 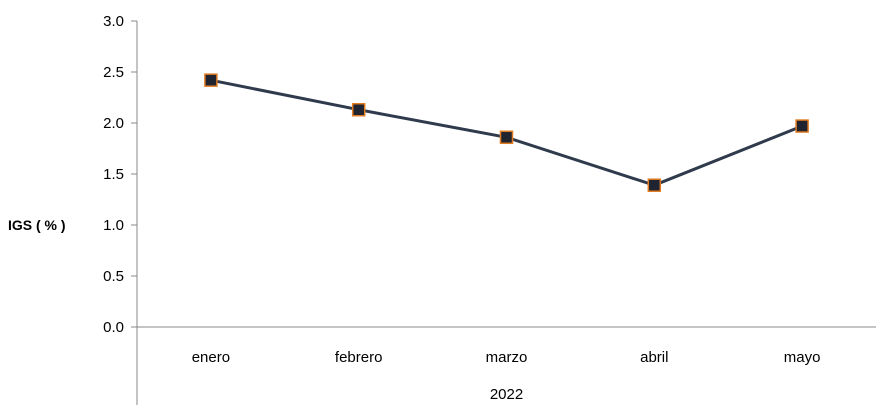 I want to click on y-tick-label: 0.0, so click(x=113, y=327).